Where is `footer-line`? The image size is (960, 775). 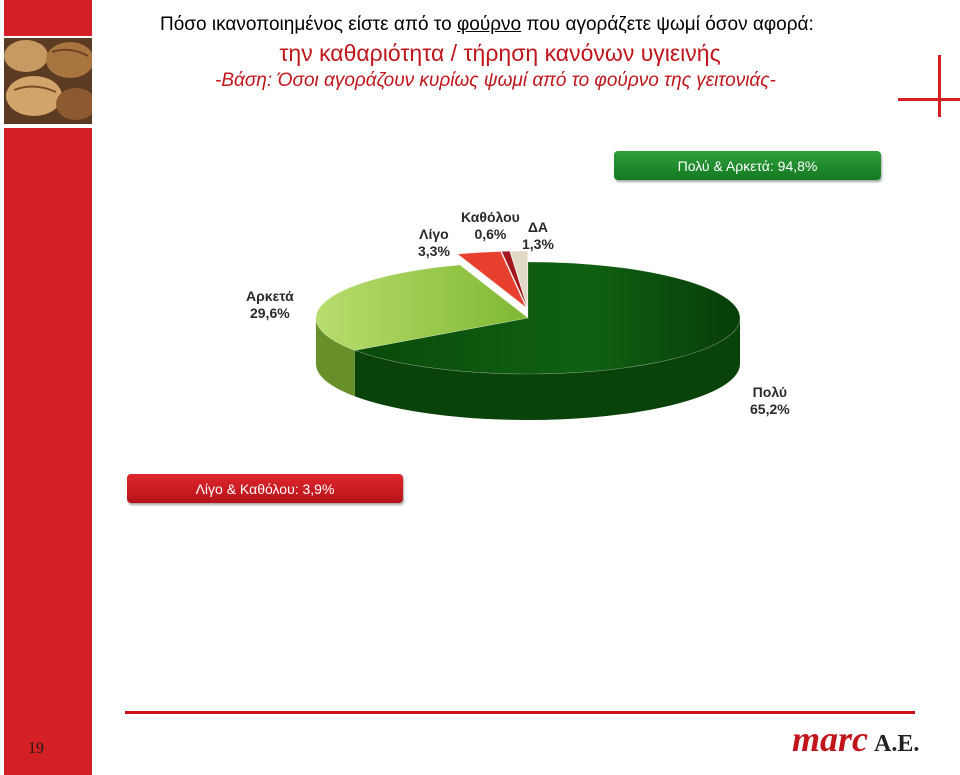 footer-line is located at coordinates (520, 712).